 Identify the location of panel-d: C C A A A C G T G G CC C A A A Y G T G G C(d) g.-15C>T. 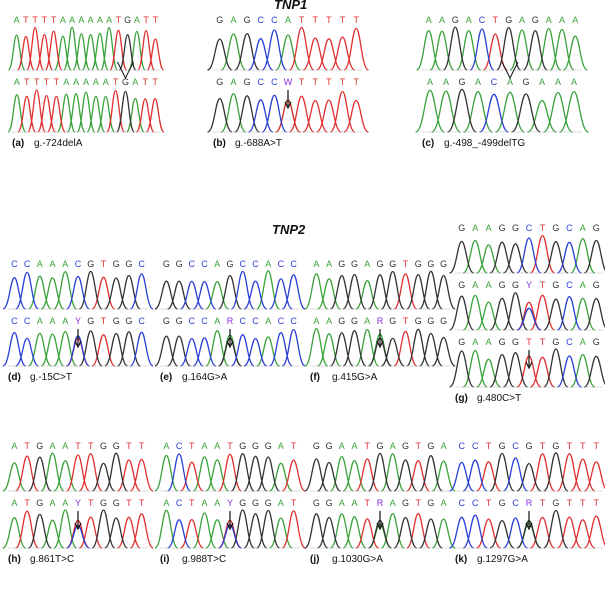
(78, 321).